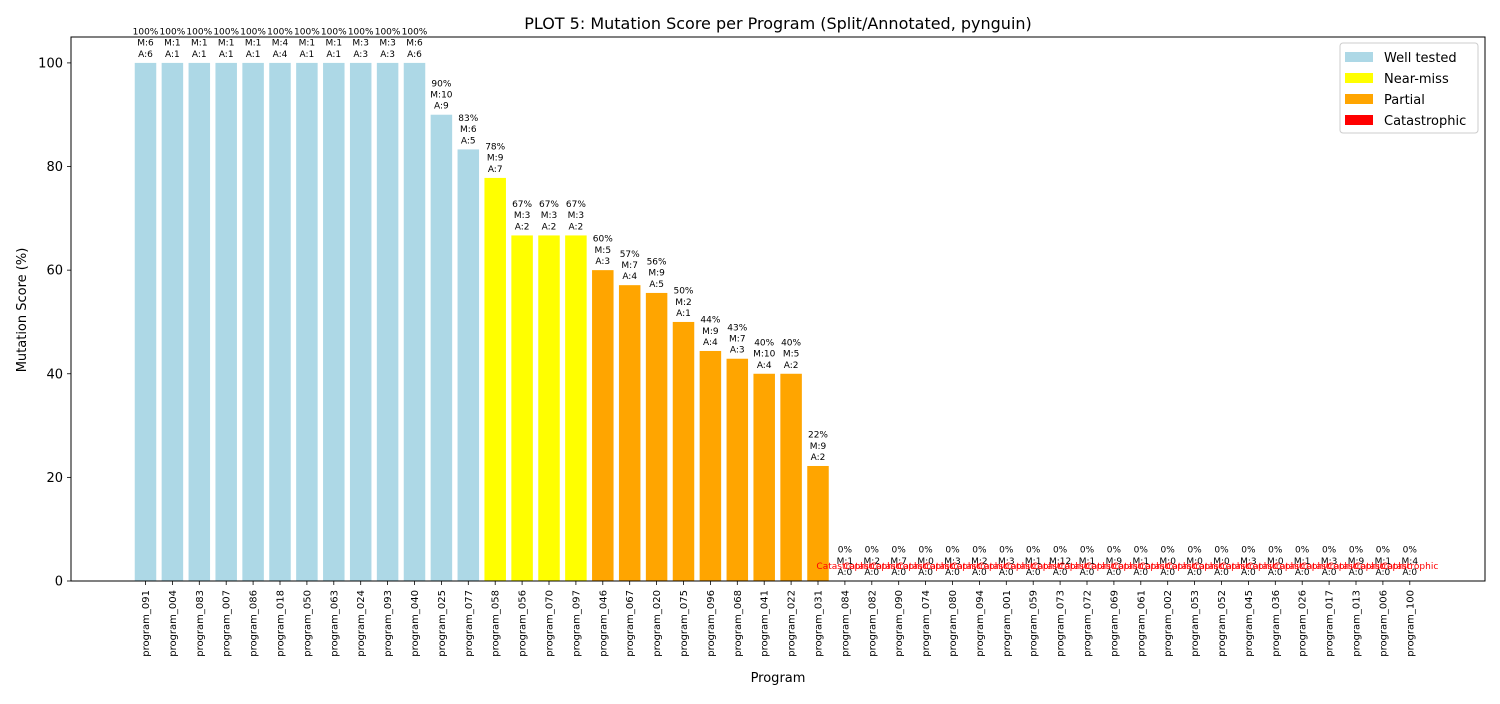  Describe the element at coordinates (1382, 567) in the screenshot. I see `catastrophic-label-program_006: Catastrophic` at that location.